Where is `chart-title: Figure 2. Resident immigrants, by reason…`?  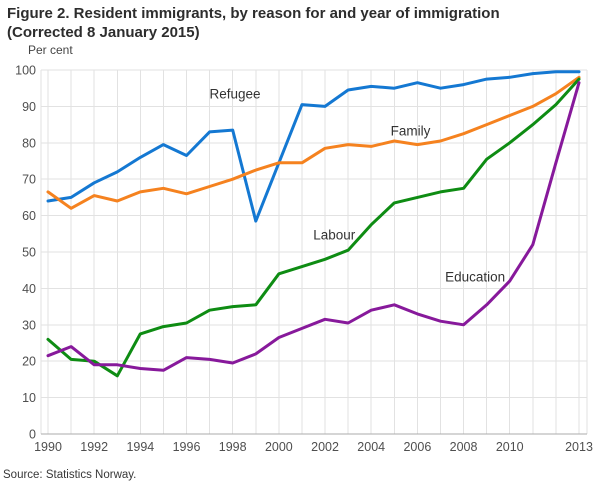
chart-title: Figure 2. Resident immigrants, by reason… is located at coordinates (305, 23).